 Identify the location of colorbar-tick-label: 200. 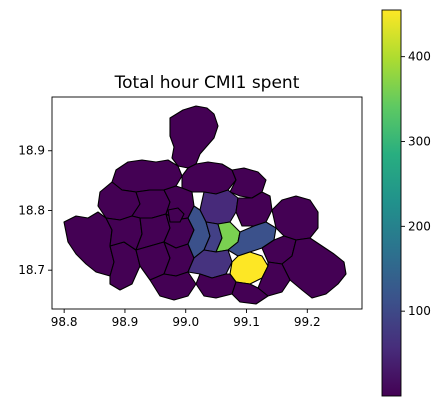
(419, 226).